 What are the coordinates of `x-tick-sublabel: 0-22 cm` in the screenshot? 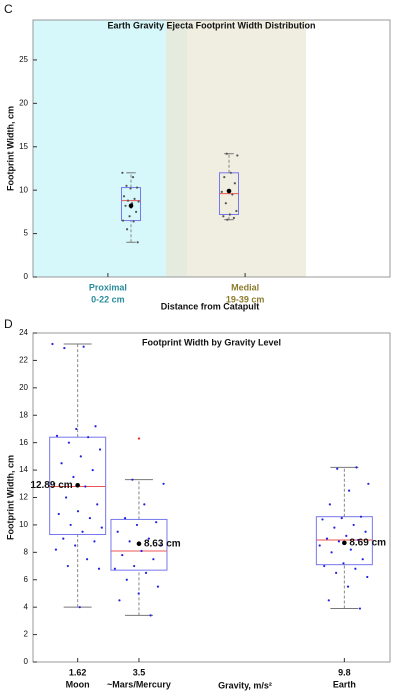 It's located at (108, 299).